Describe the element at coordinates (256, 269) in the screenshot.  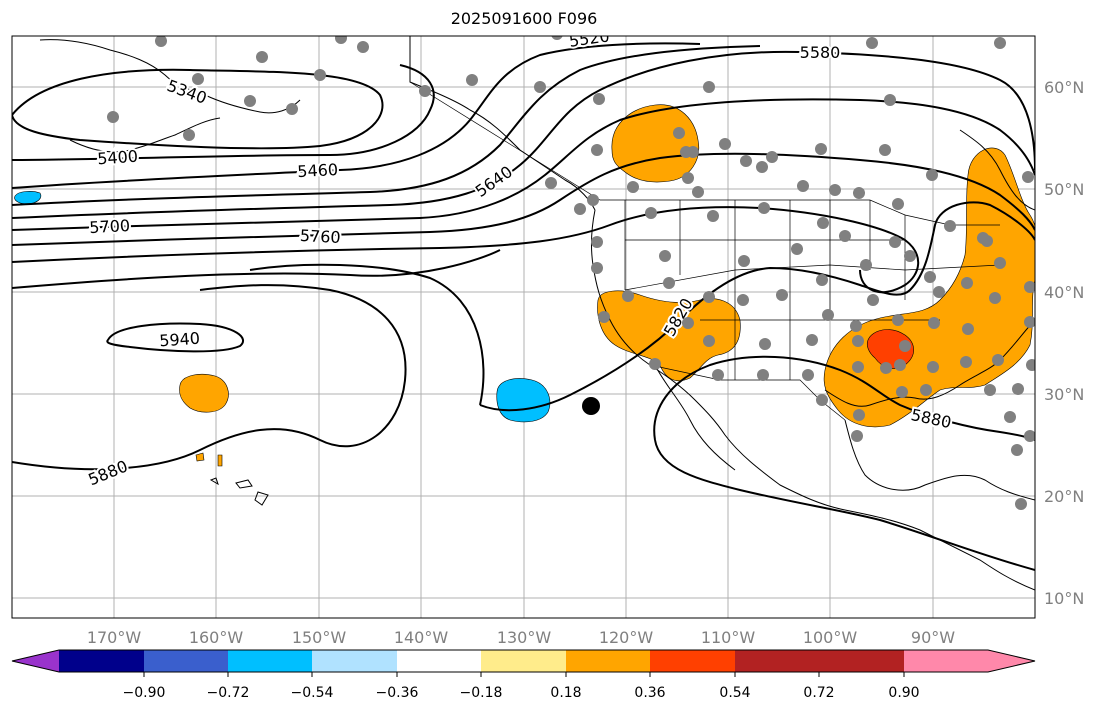
I see `contour-5760b` at that location.